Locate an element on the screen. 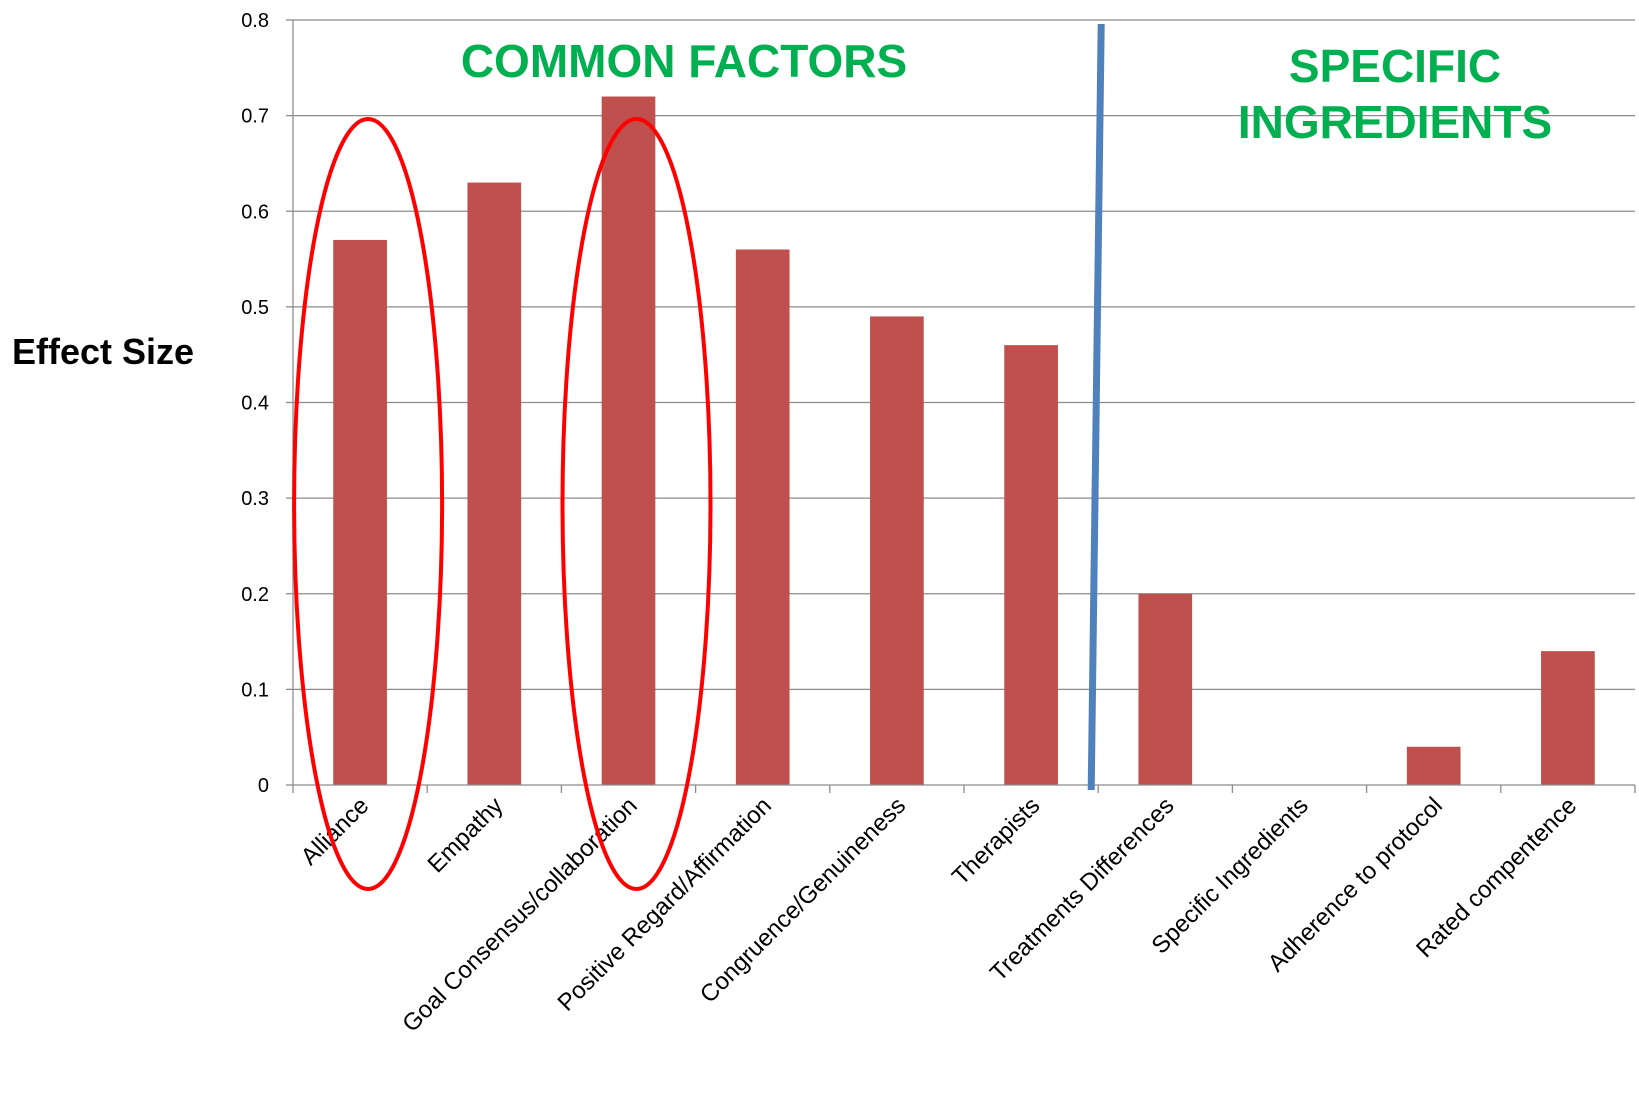 The width and height of the screenshot is (1639, 1100). specific-ingredients-annotation-line1: SPECIFIC is located at coordinates (1395, 66).